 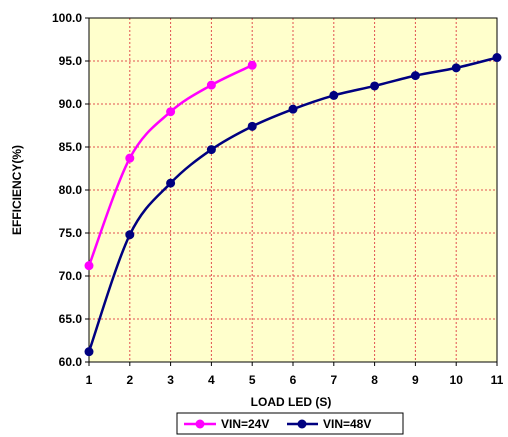 I want to click on y-tick-label-3: 75.0, so click(x=71, y=233).